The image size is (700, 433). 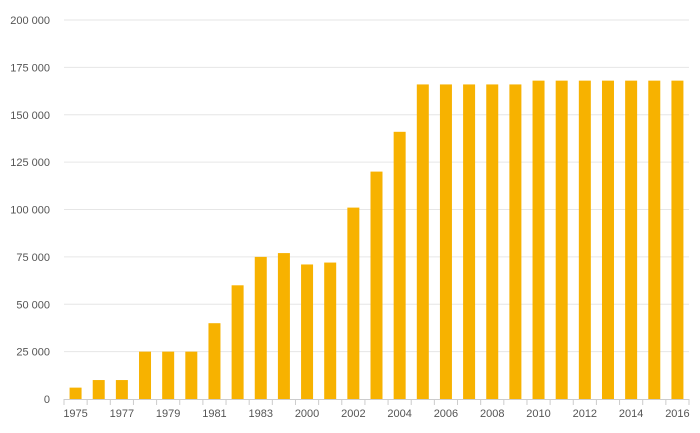 I want to click on x-tick-label: 2010, so click(x=538, y=414).